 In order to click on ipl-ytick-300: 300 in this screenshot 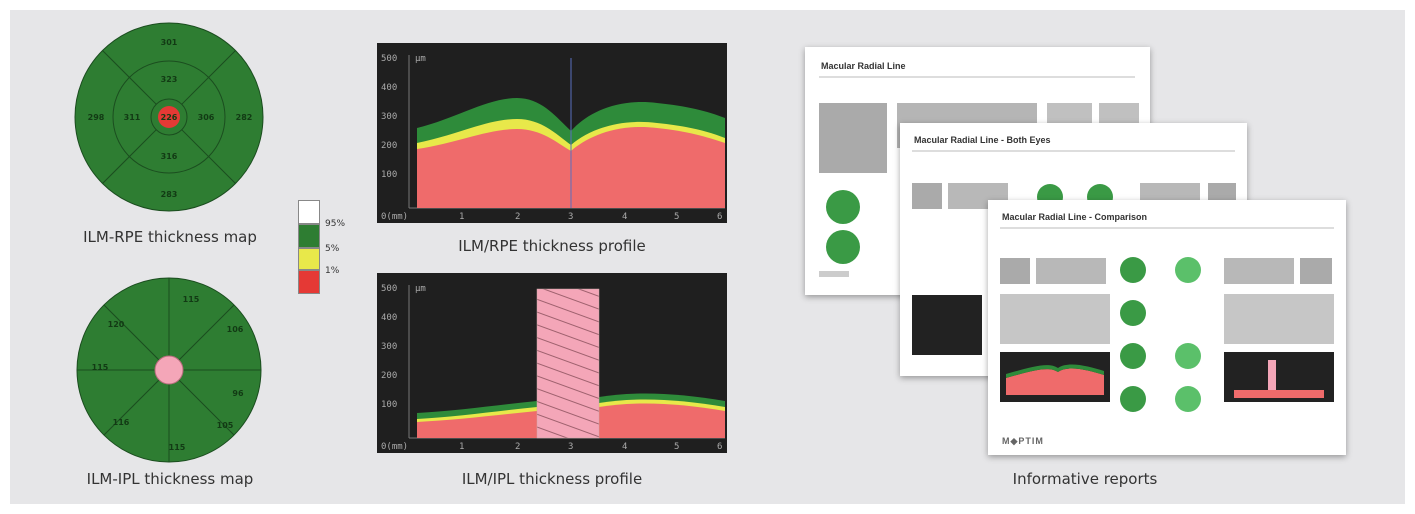, I will do `click(389, 347)`.